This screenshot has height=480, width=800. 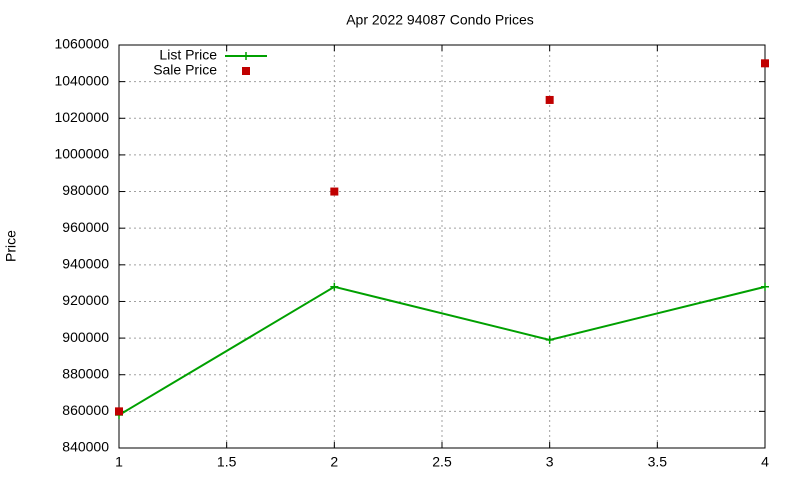 I want to click on x-tick-label: 3.5, so click(x=658, y=462).